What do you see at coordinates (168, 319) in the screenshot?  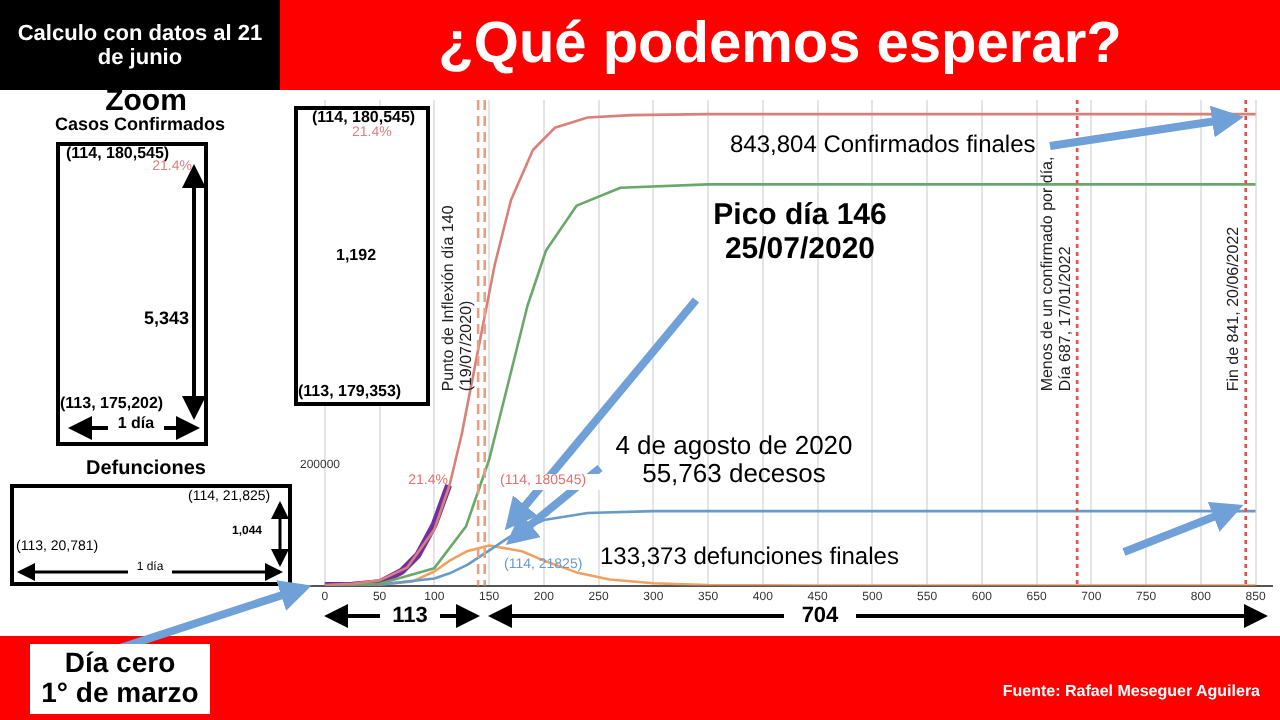 I see `text: 5,343` at bounding box center [168, 319].